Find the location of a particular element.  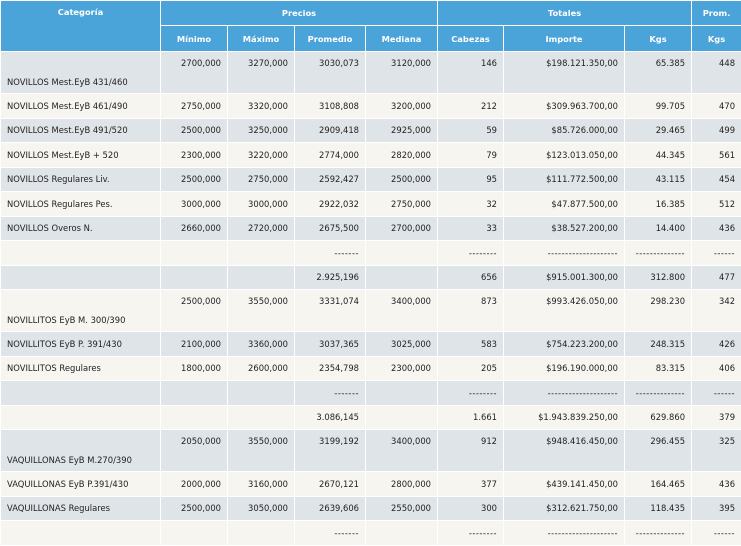

cell-prom-kgs: 512 is located at coordinates (716, 204).